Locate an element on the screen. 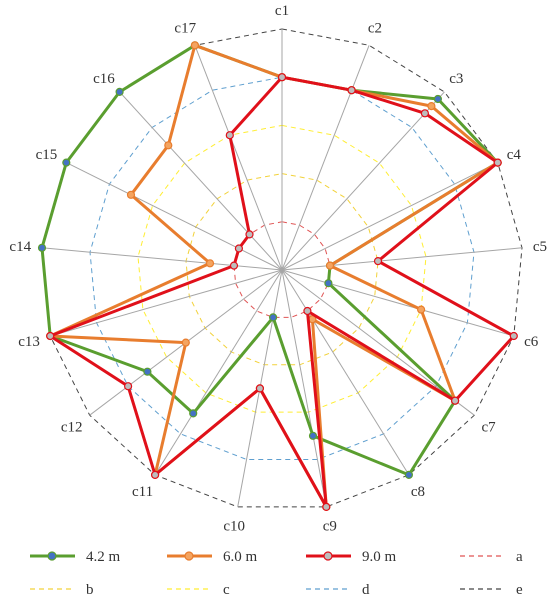 This screenshot has height=605, width=550. legend-item-ring: a is located at coordinates (491, 557).